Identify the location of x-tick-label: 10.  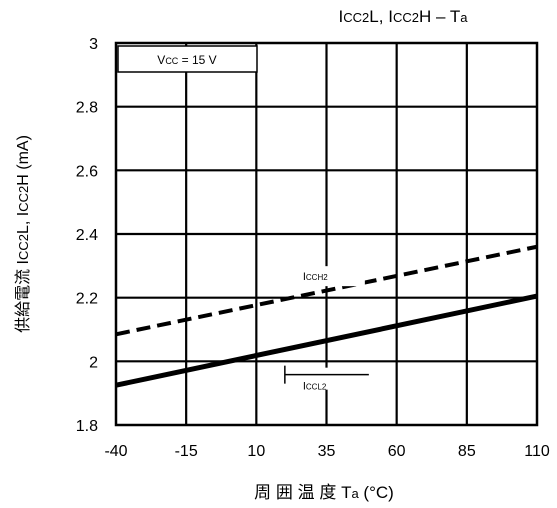
(256, 451).